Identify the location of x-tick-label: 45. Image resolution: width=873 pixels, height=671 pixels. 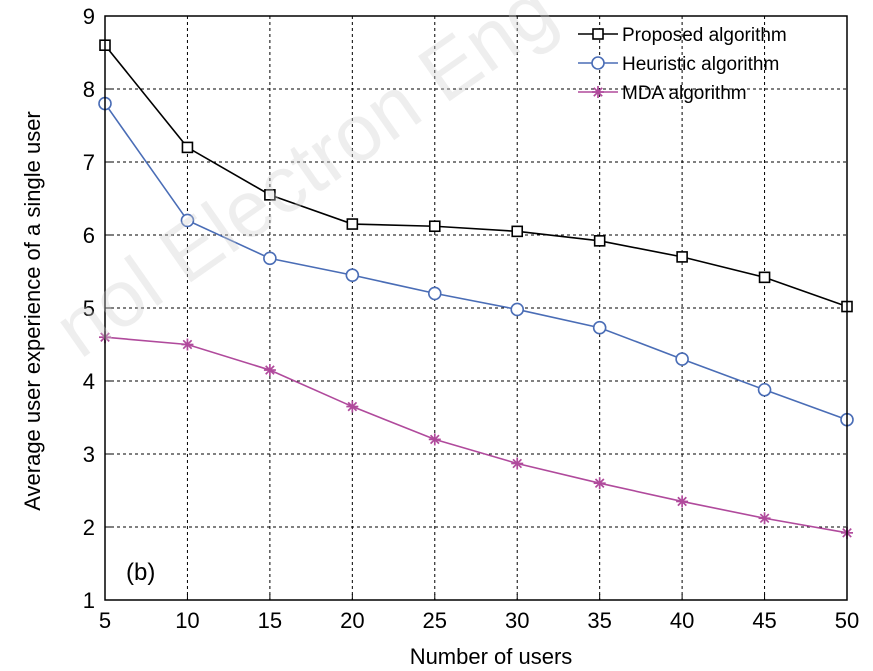
(764, 620).